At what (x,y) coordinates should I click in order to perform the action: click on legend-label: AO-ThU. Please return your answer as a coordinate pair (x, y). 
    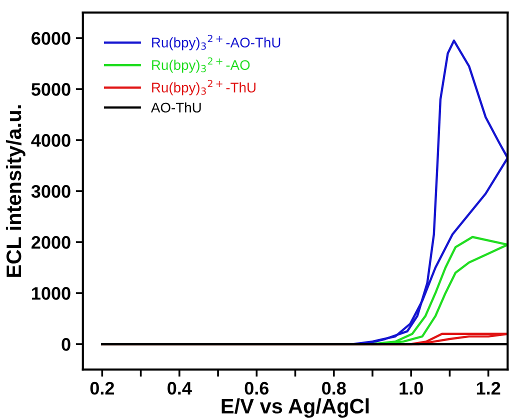
    Looking at the image, I should click on (175, 107).